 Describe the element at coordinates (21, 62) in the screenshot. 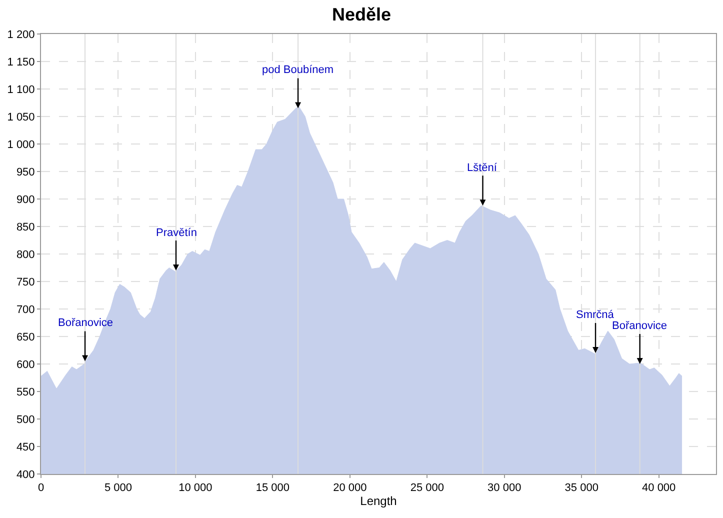

I see `y-tick-label: 1 150` at that location.